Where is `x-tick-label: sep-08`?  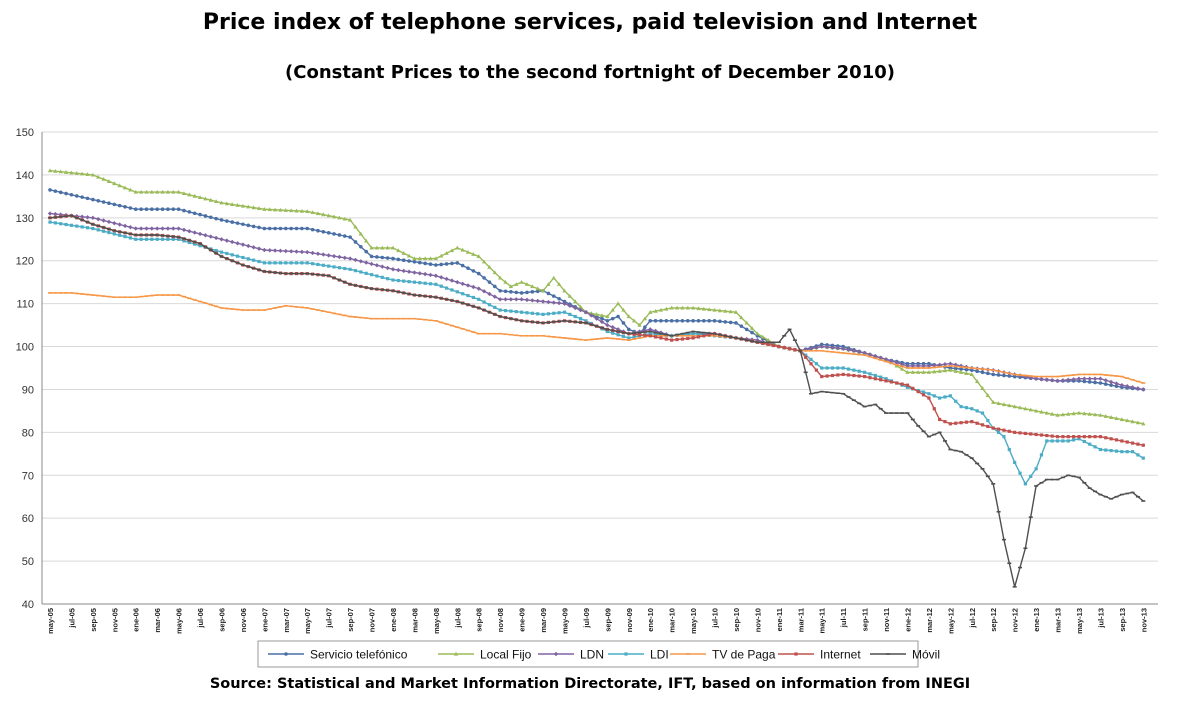 x-tick-label: sep-08 is located at coordinates (479, 620).